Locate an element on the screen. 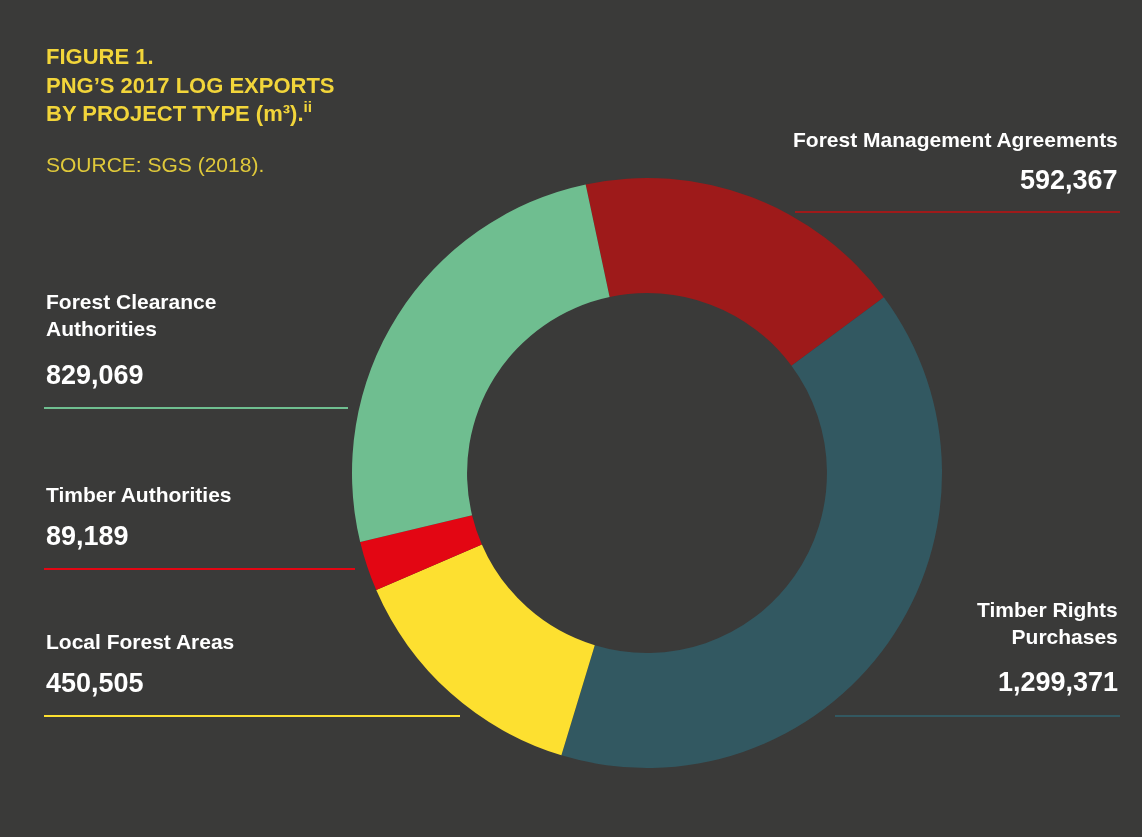 The width and height of the screenshot is (1142, 837). chart-title: FIGURE 1. PNG’S 2017 LOG EXPORTS BY PROJECT TYPE (m³).$^{ii}$ is located at coordinates (190, 85).